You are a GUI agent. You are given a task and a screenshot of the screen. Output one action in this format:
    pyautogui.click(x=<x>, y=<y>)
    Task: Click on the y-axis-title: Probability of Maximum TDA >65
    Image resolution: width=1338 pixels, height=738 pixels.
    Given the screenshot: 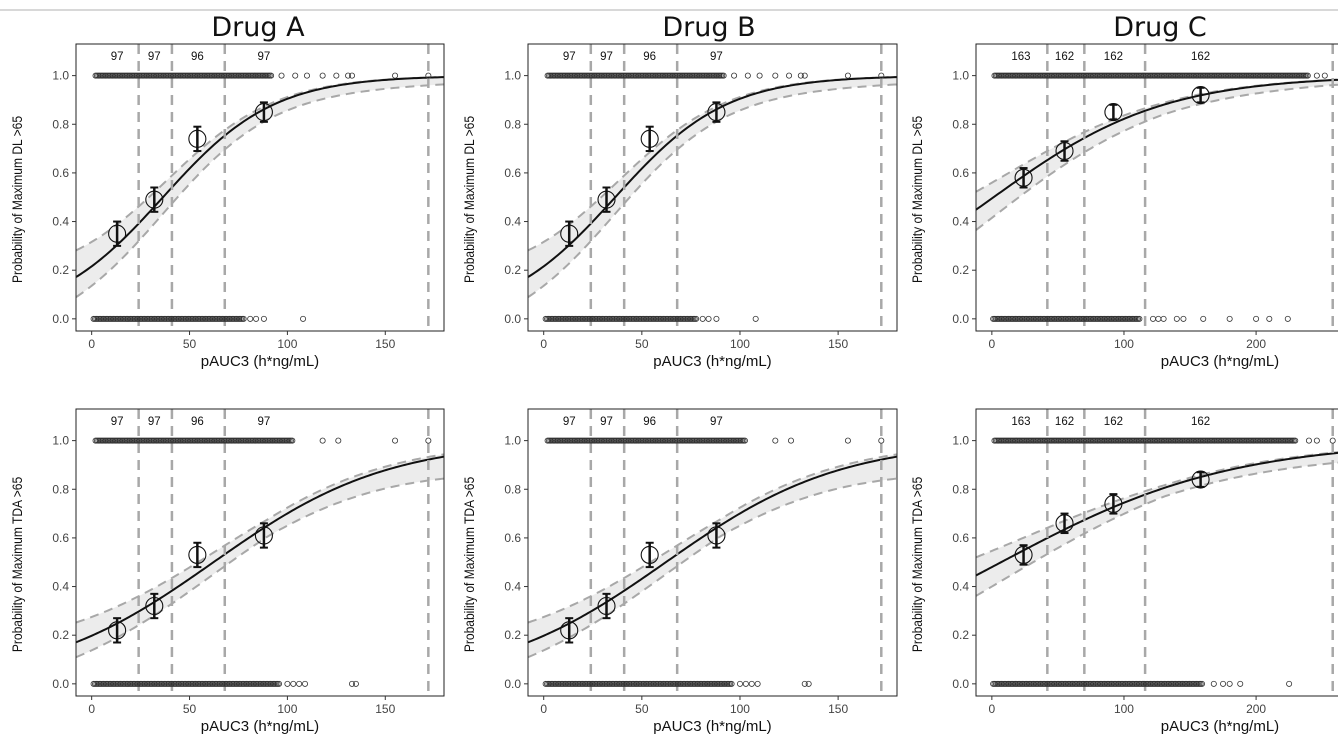 What is the action you would take?
    pyautogui.click(x=17, y=564)
    